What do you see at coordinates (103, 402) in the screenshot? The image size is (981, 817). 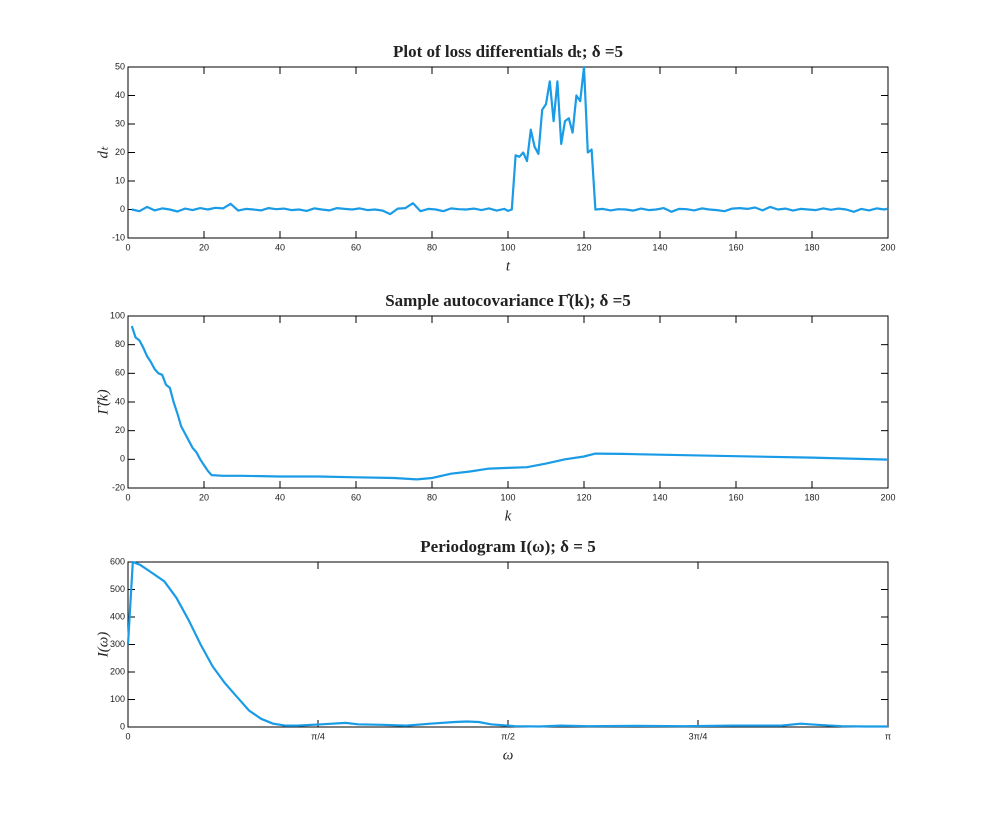 I see `y-axis-label: Γ̂(k)` at bounding box center [103, 402].